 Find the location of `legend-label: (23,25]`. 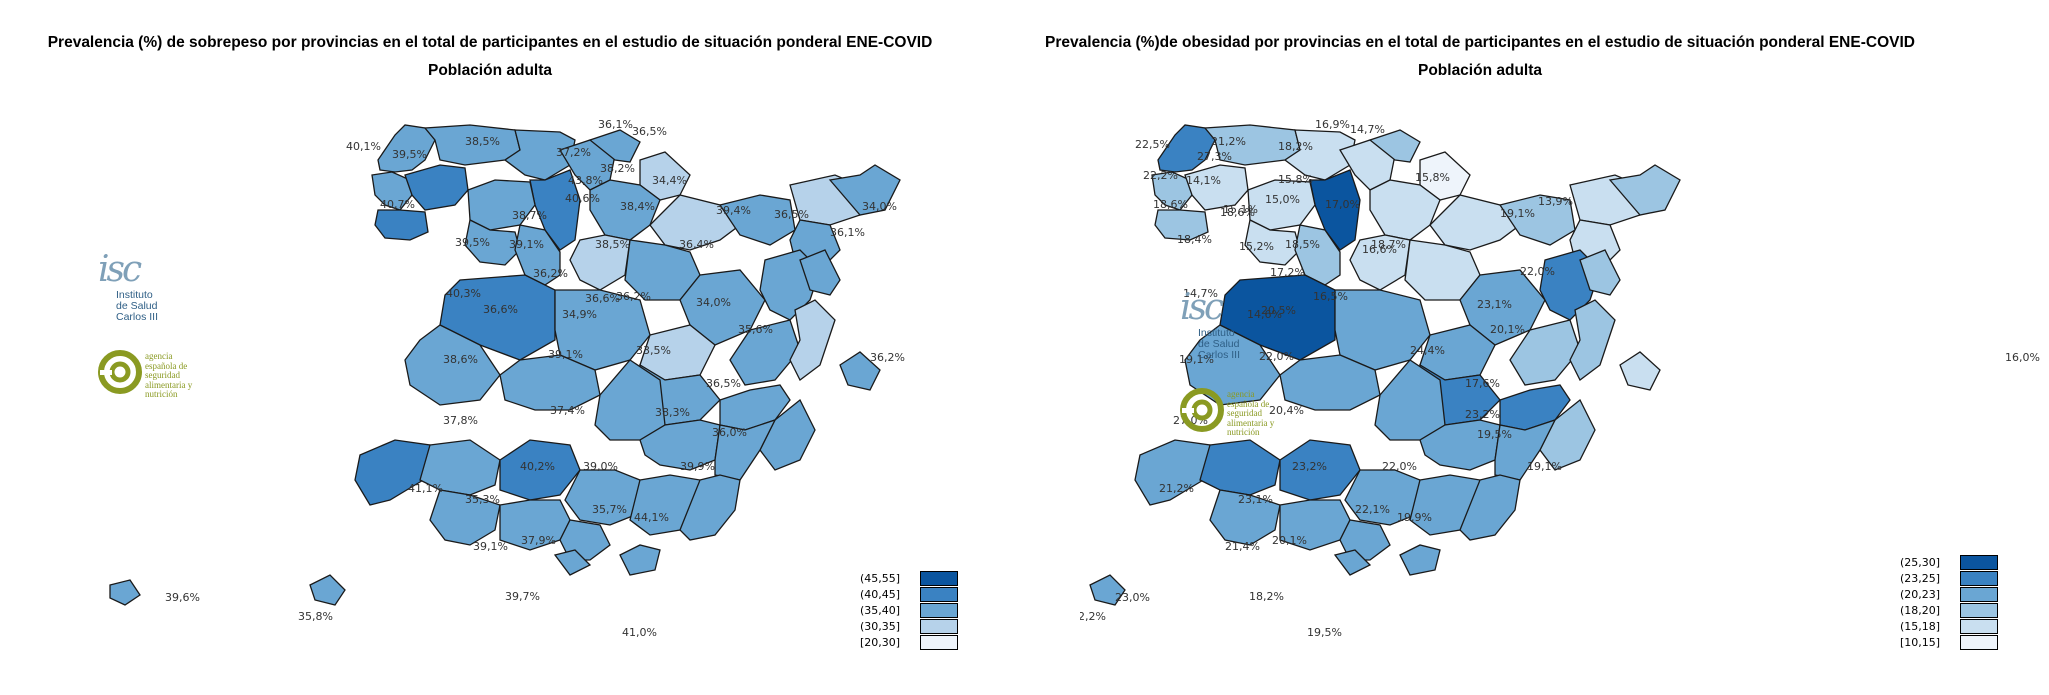

legend-label: (23,25] is located at coordinates (1920, 578).